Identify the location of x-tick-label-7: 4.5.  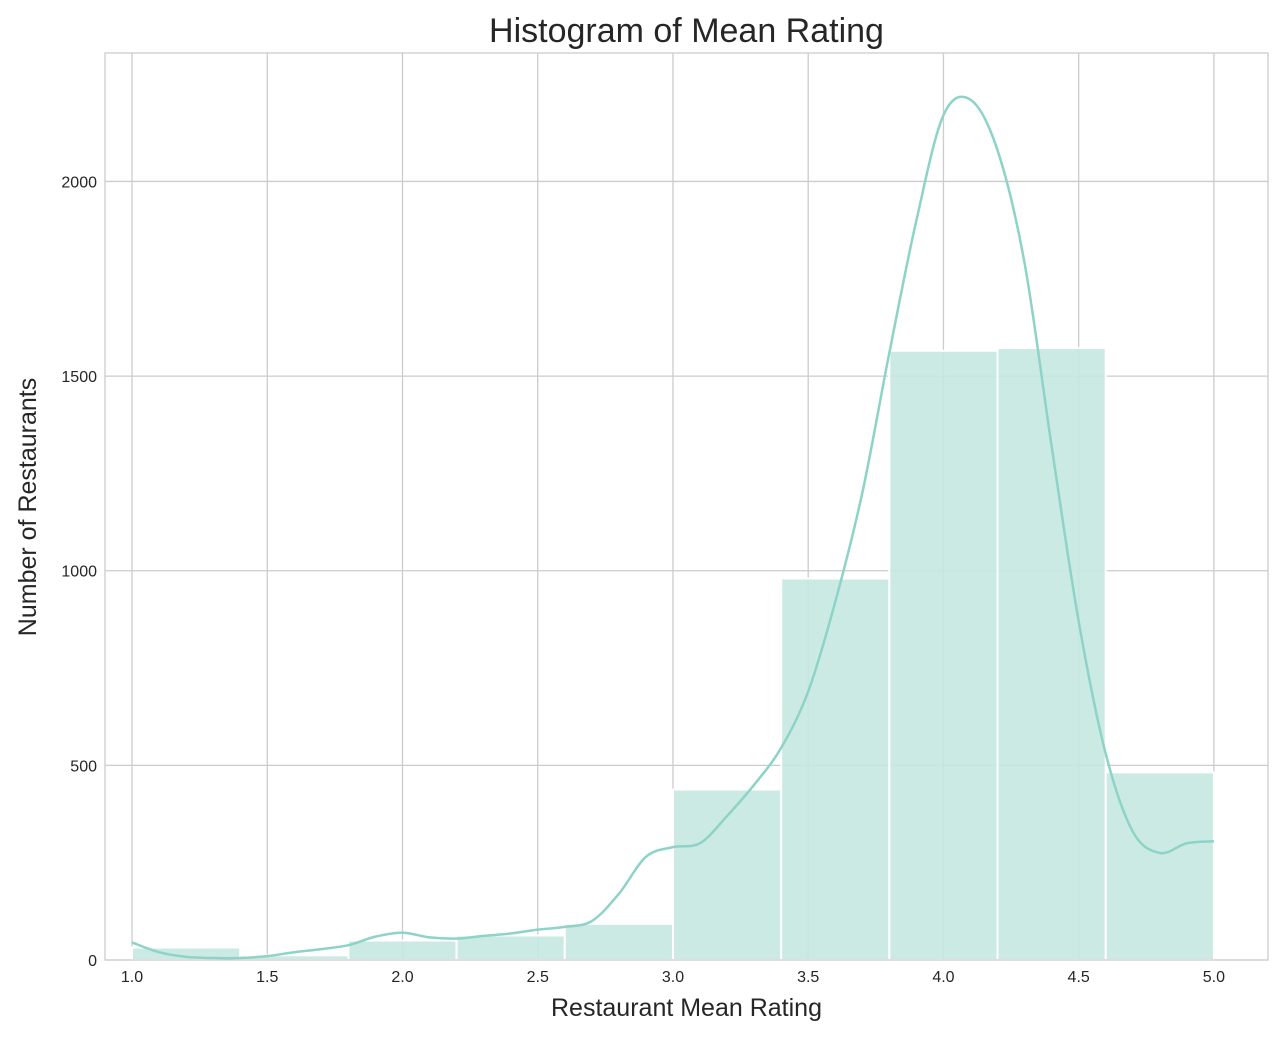
(1079, 977).